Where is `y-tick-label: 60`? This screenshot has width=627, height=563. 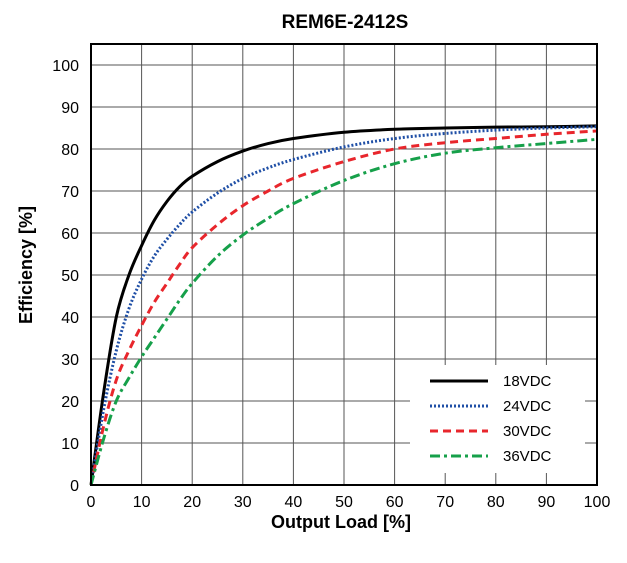
y-tick-label: 60 is located at coordinates (70, 234).